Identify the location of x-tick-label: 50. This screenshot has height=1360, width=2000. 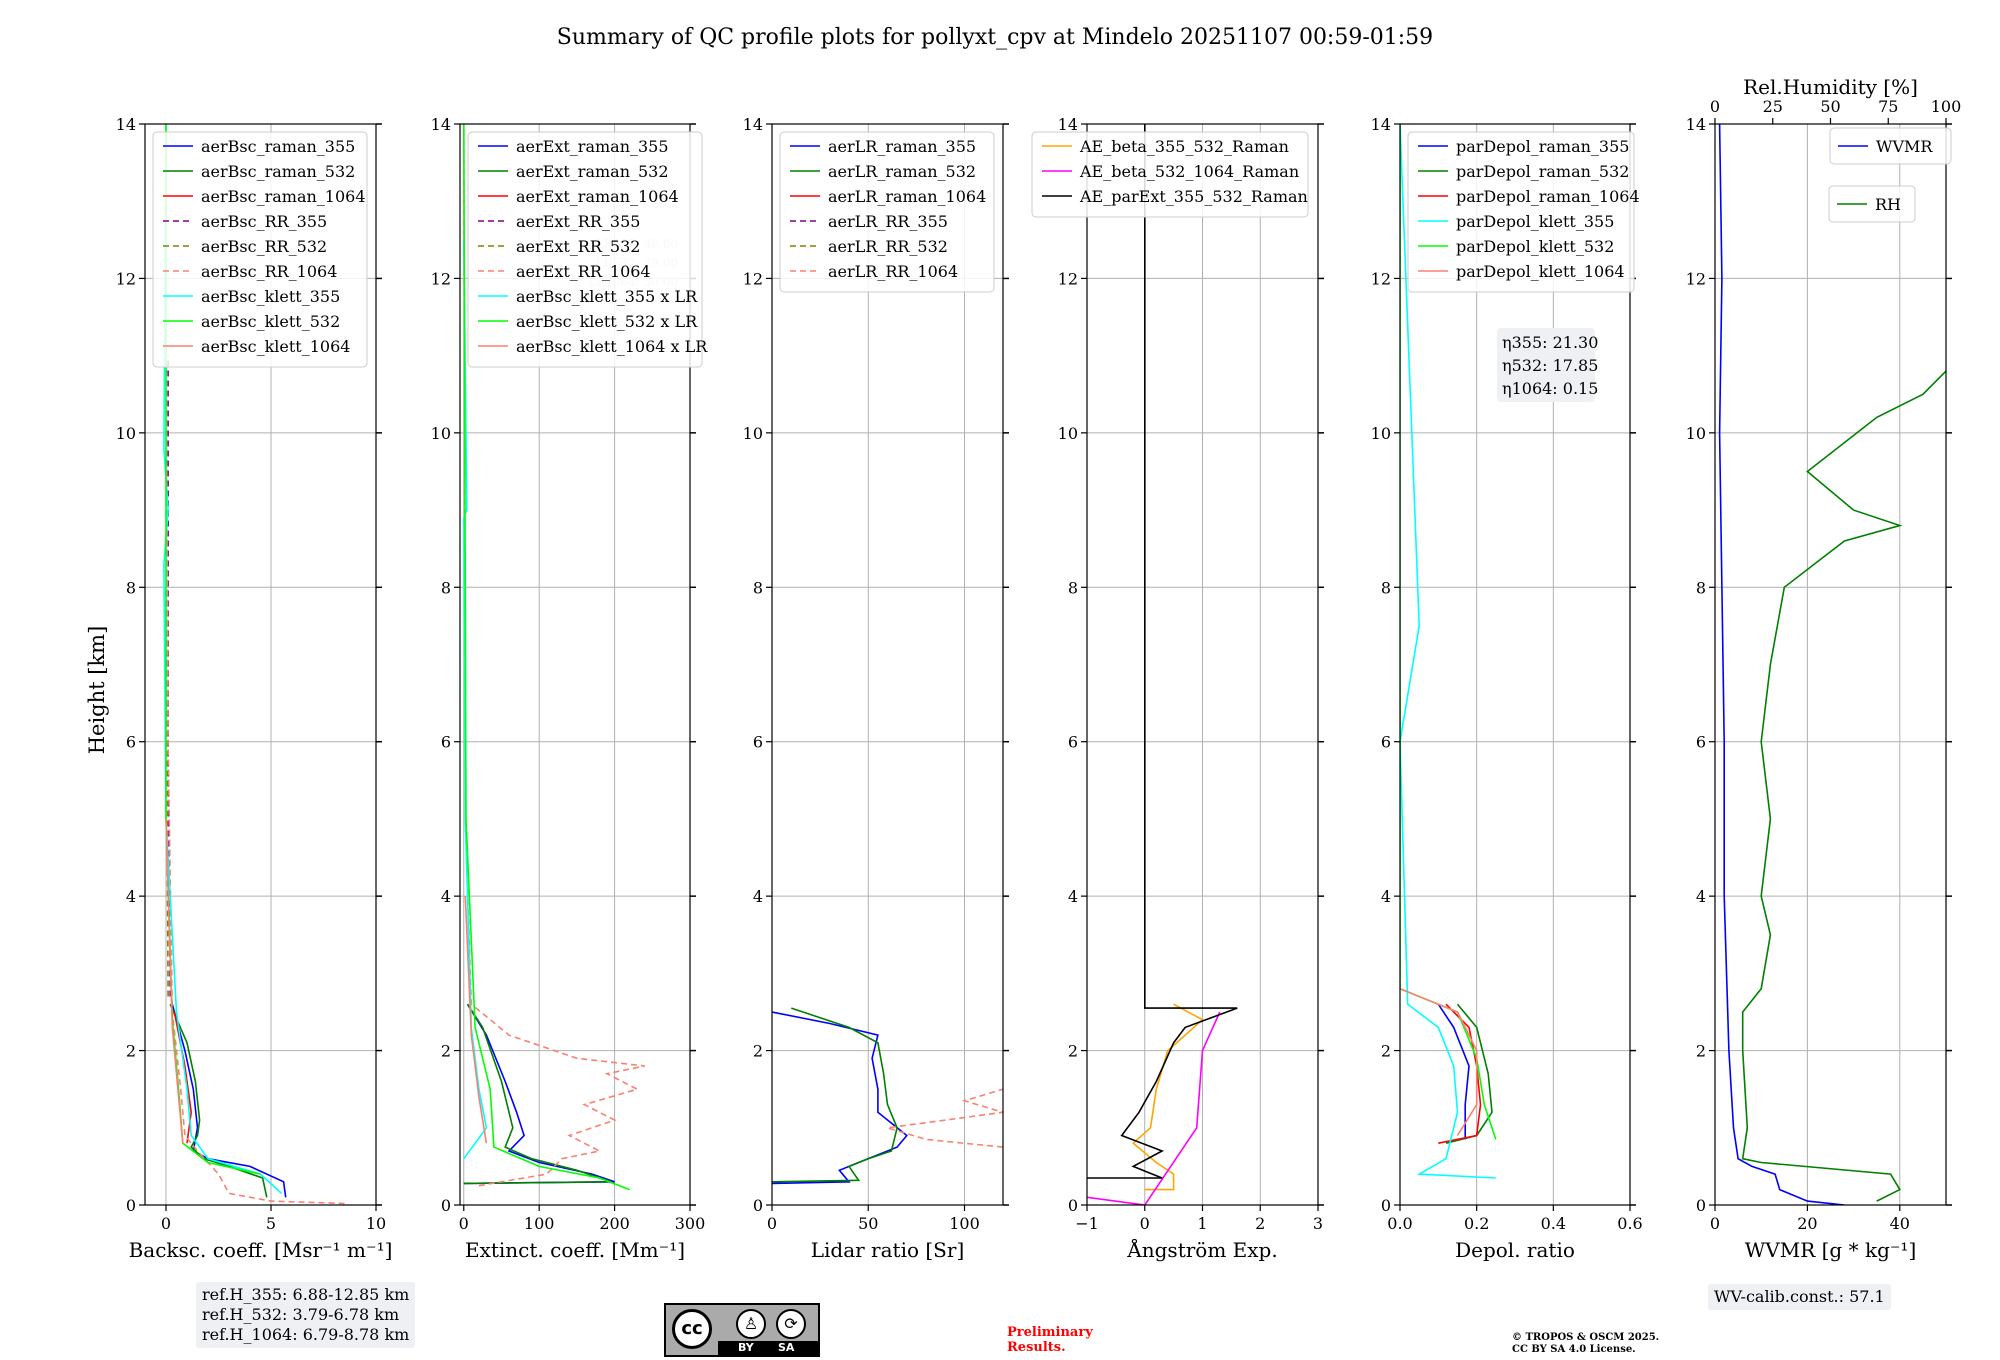
(868, 1223).